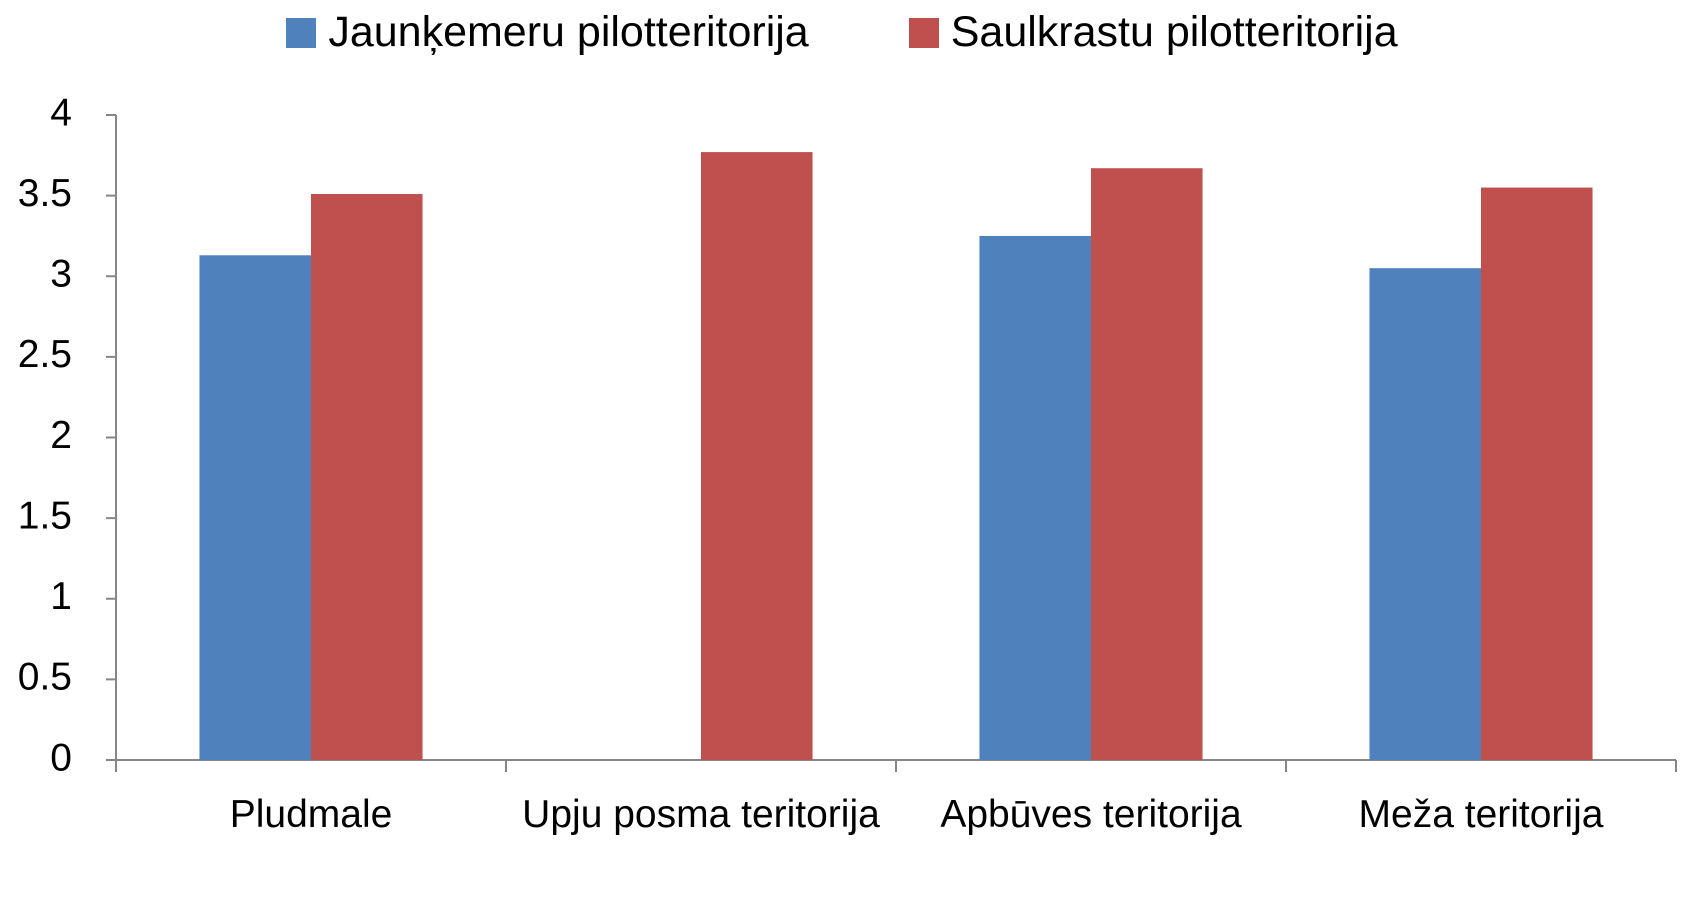 The width and height of the screenshot is (1684, 903). What do you see at coordinates (701, 814) in the screenshot?
I see `x-tick-label: Upju posma teritorija` at bounding box center [701, 814].